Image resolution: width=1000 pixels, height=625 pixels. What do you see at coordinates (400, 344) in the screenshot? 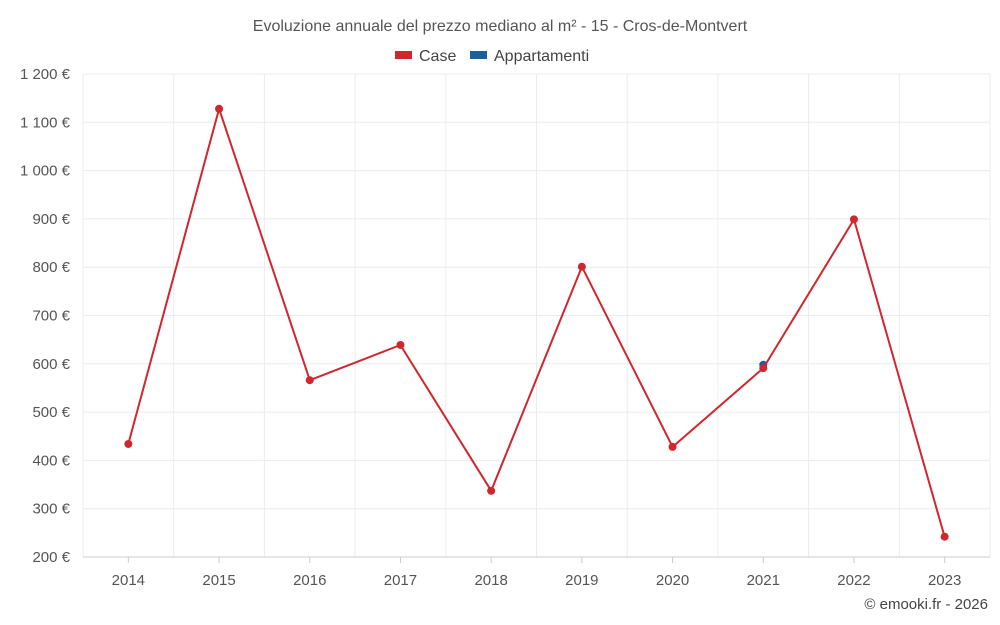
I see `data-point-case-2017` at bounding box center [400, 344].